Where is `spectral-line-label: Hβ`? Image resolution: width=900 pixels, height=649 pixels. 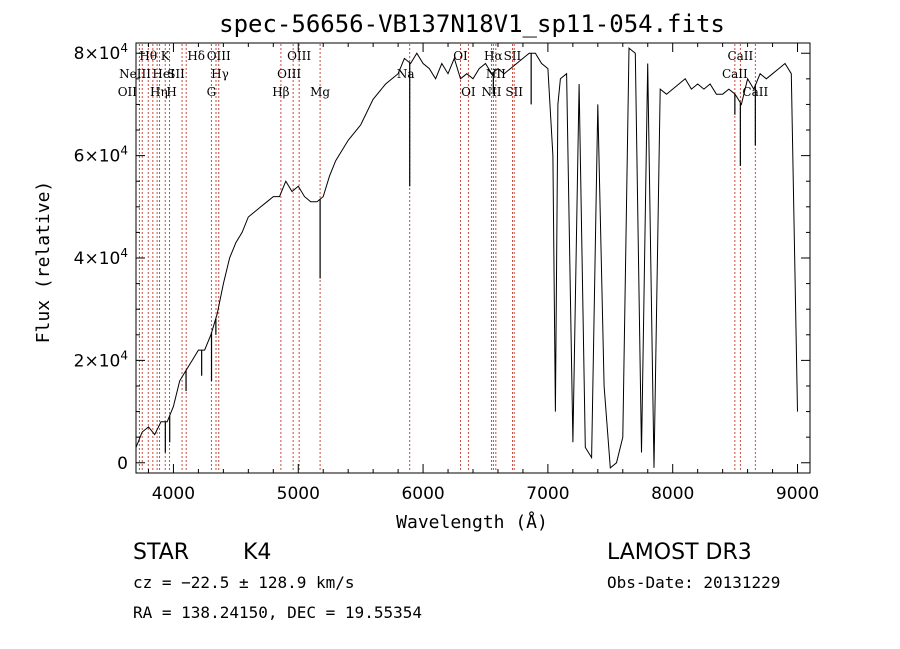
spectral-line-label: Hβ is located at coordinates (280, 92).